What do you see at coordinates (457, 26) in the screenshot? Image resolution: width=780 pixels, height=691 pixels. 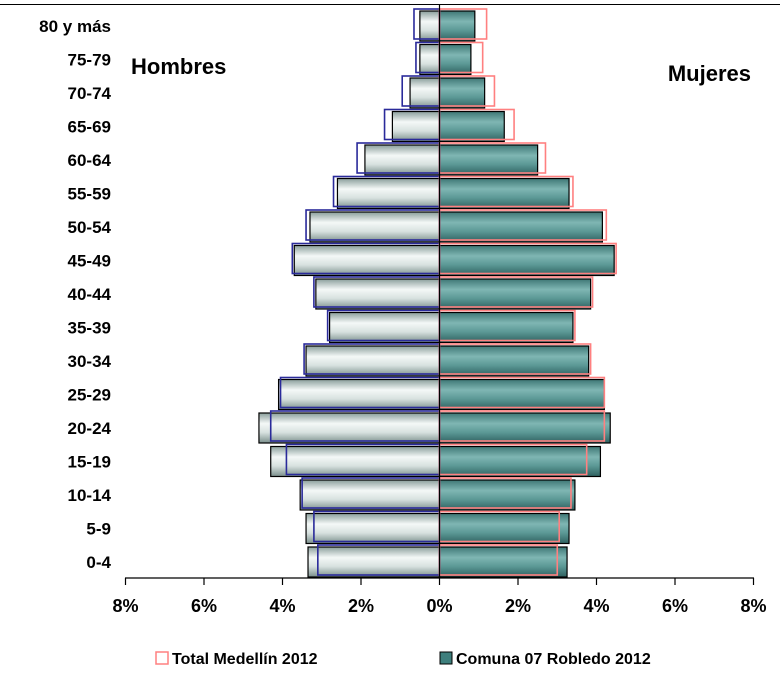 I see `bar-mujeres-80-y-m-s` at bounding box center [457, 26].